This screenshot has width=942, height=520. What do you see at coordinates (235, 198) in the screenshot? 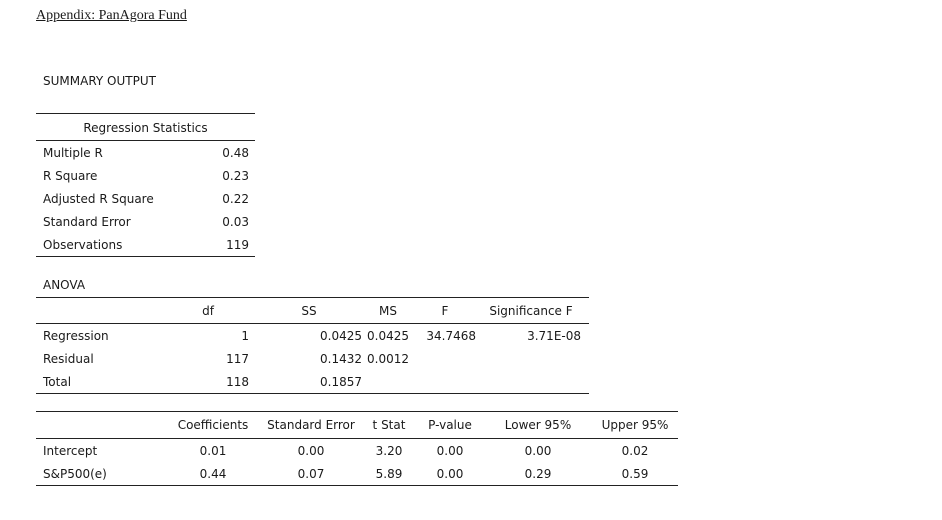
I see `stat-value: 0.22` at bounding box center [235, 198].